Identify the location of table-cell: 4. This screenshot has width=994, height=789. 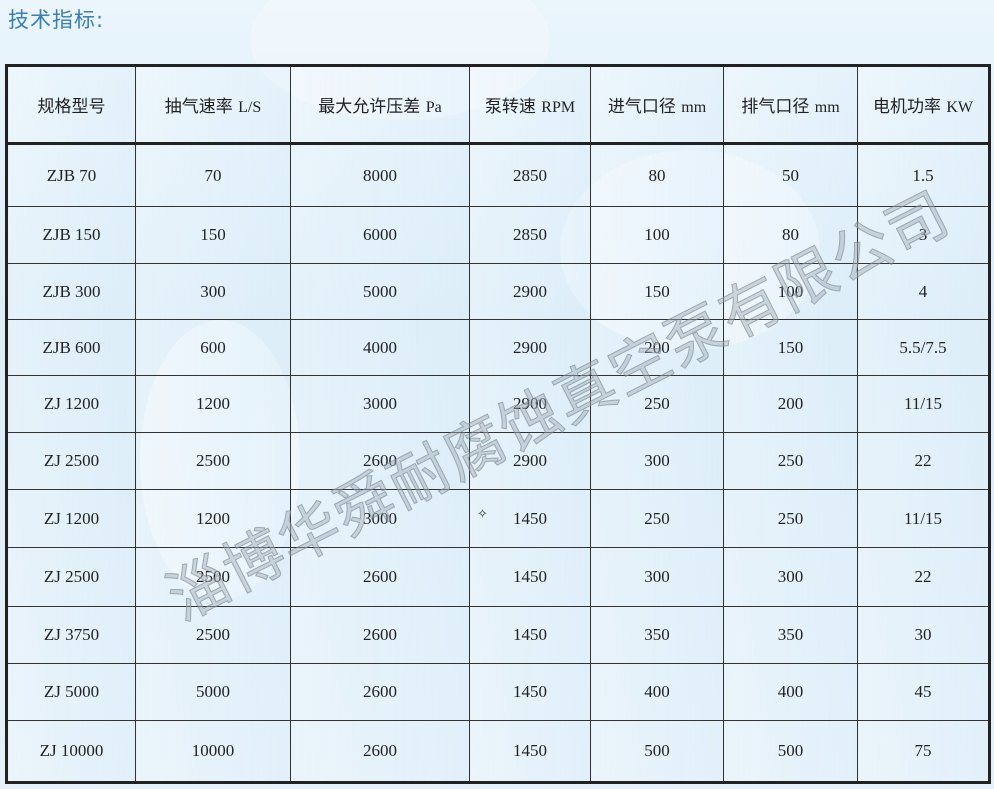
(923, 291).